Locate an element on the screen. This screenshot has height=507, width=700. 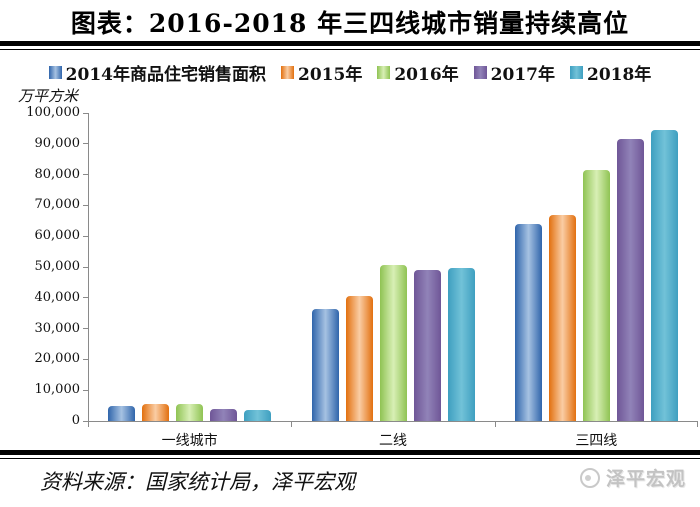
y-axis-tick-label: 80,000 is located at coordinates (57, 174).